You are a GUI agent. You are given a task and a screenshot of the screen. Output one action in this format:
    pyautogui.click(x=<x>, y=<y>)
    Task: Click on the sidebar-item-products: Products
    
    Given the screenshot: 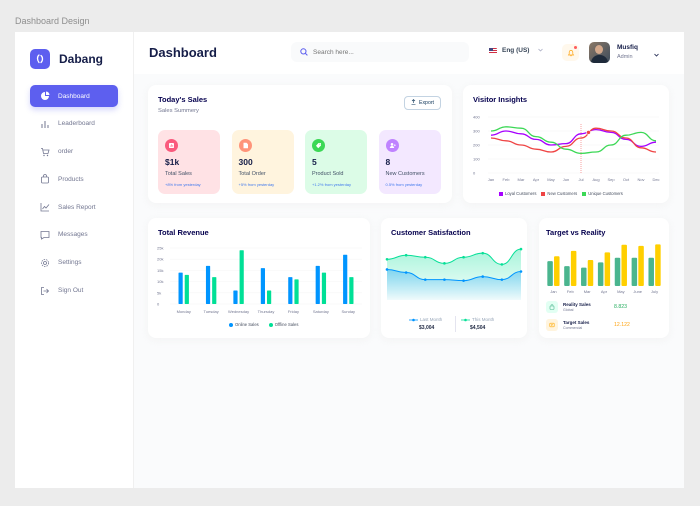 What is the action you would take?
    pyautogui.click(x=74, y=179)
    